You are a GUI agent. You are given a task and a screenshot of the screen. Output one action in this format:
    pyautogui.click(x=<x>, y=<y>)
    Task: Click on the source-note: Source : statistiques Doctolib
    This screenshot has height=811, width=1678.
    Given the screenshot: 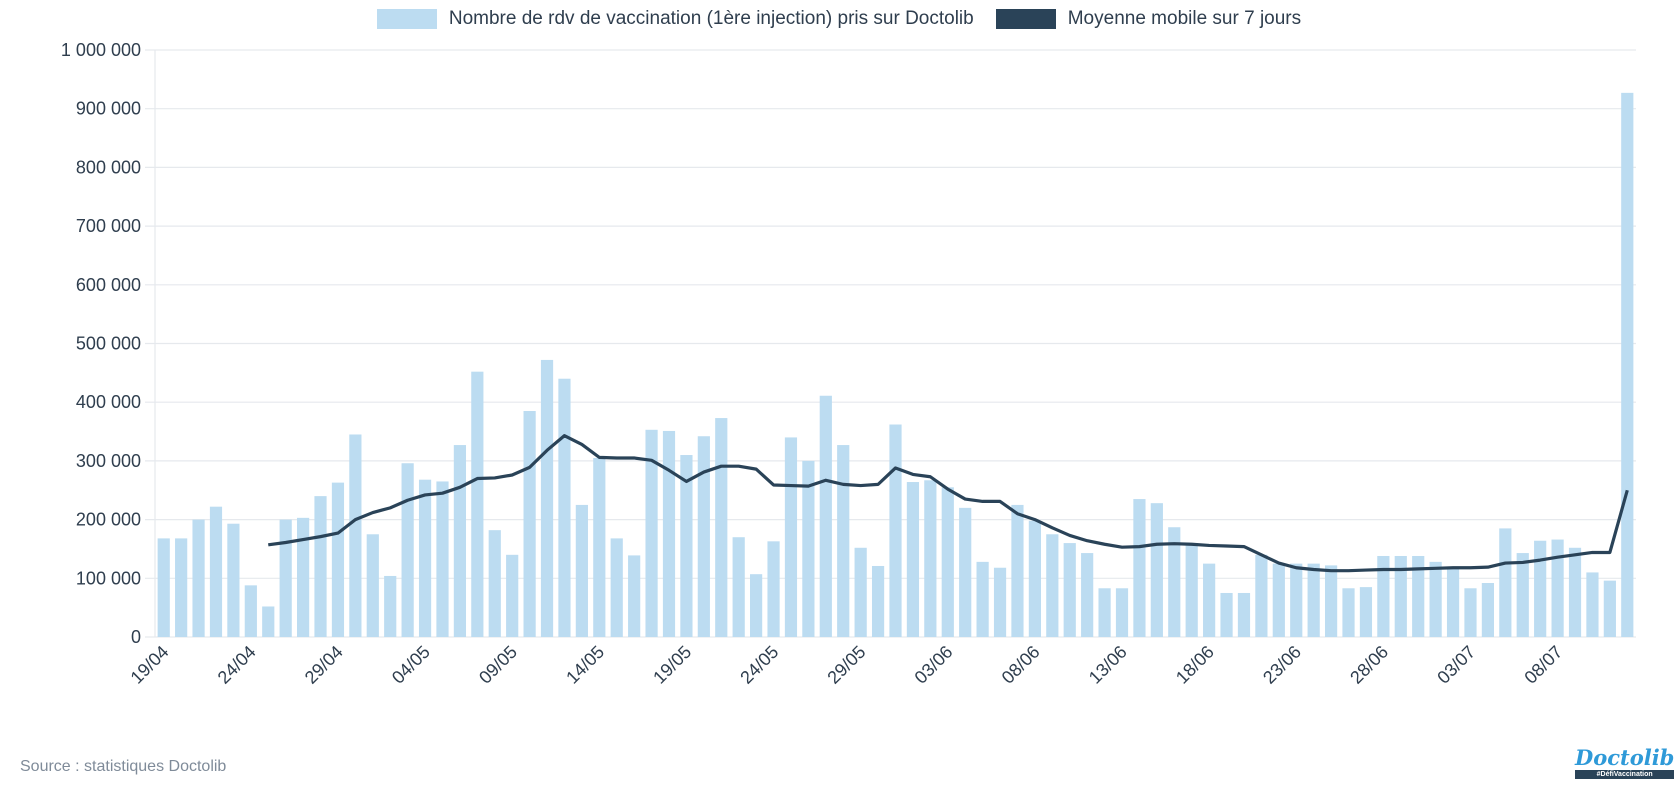 What is the action you would take?
    pyautogui.click(x=123, y=766)
    